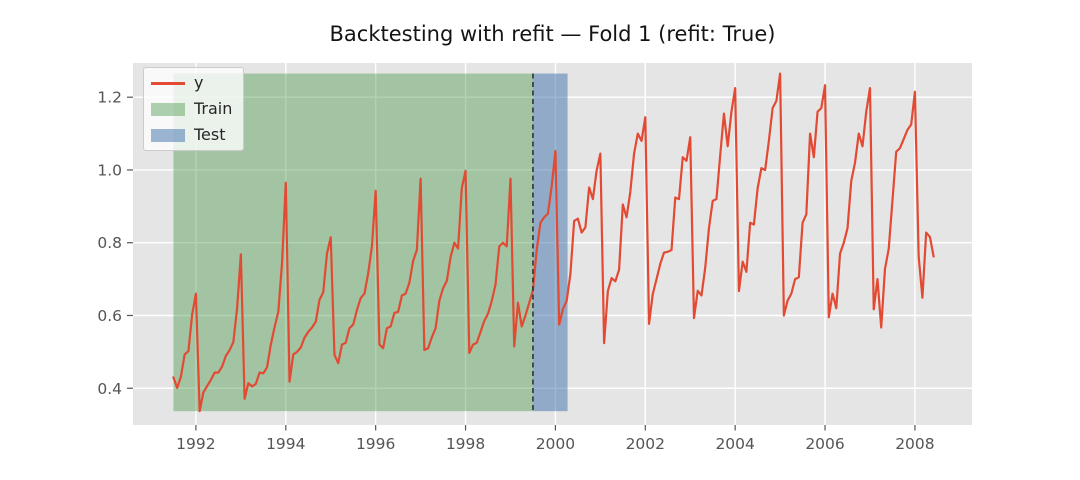 This screenshot has width=1080, height=480. Describe the element at coordinates (109, 243) in the screenshot. I see `y-tick-label: 0.8` at that location.